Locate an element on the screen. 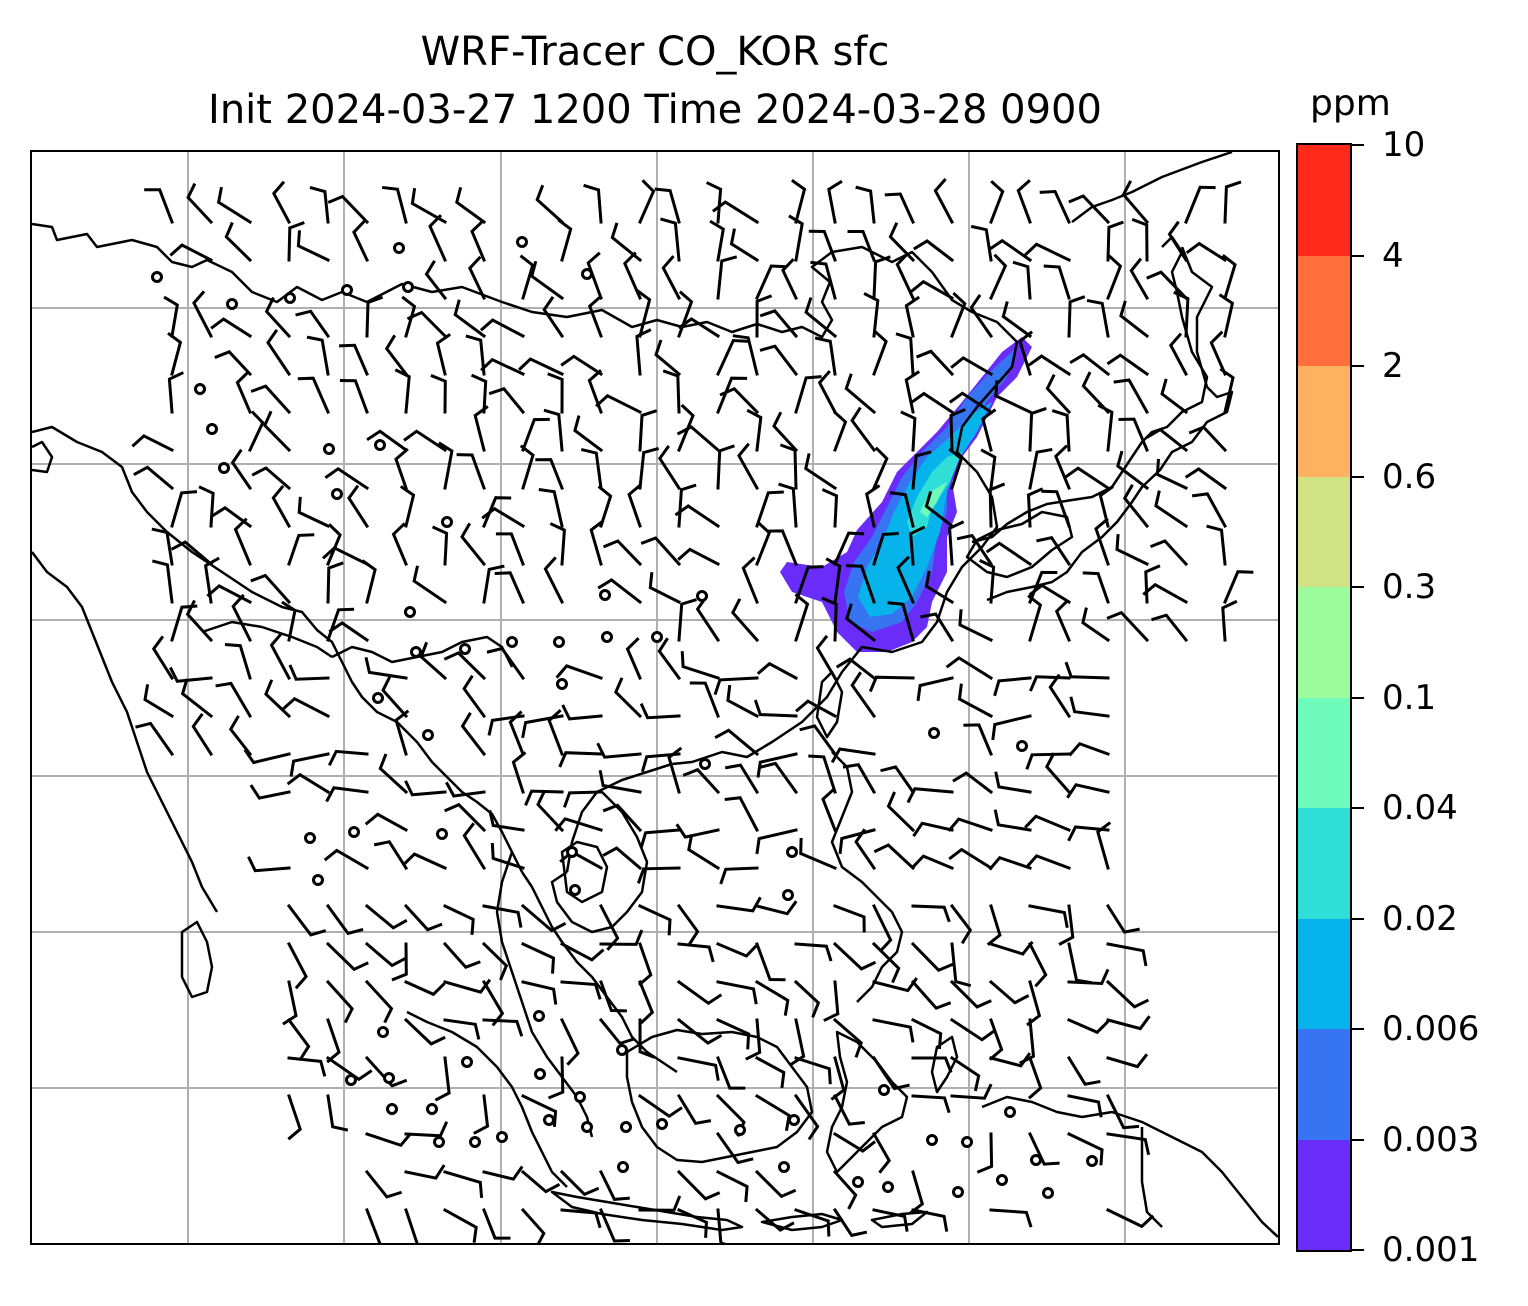  colorbar-tick-label: 0.6 is located at coordinates (1409, 476).